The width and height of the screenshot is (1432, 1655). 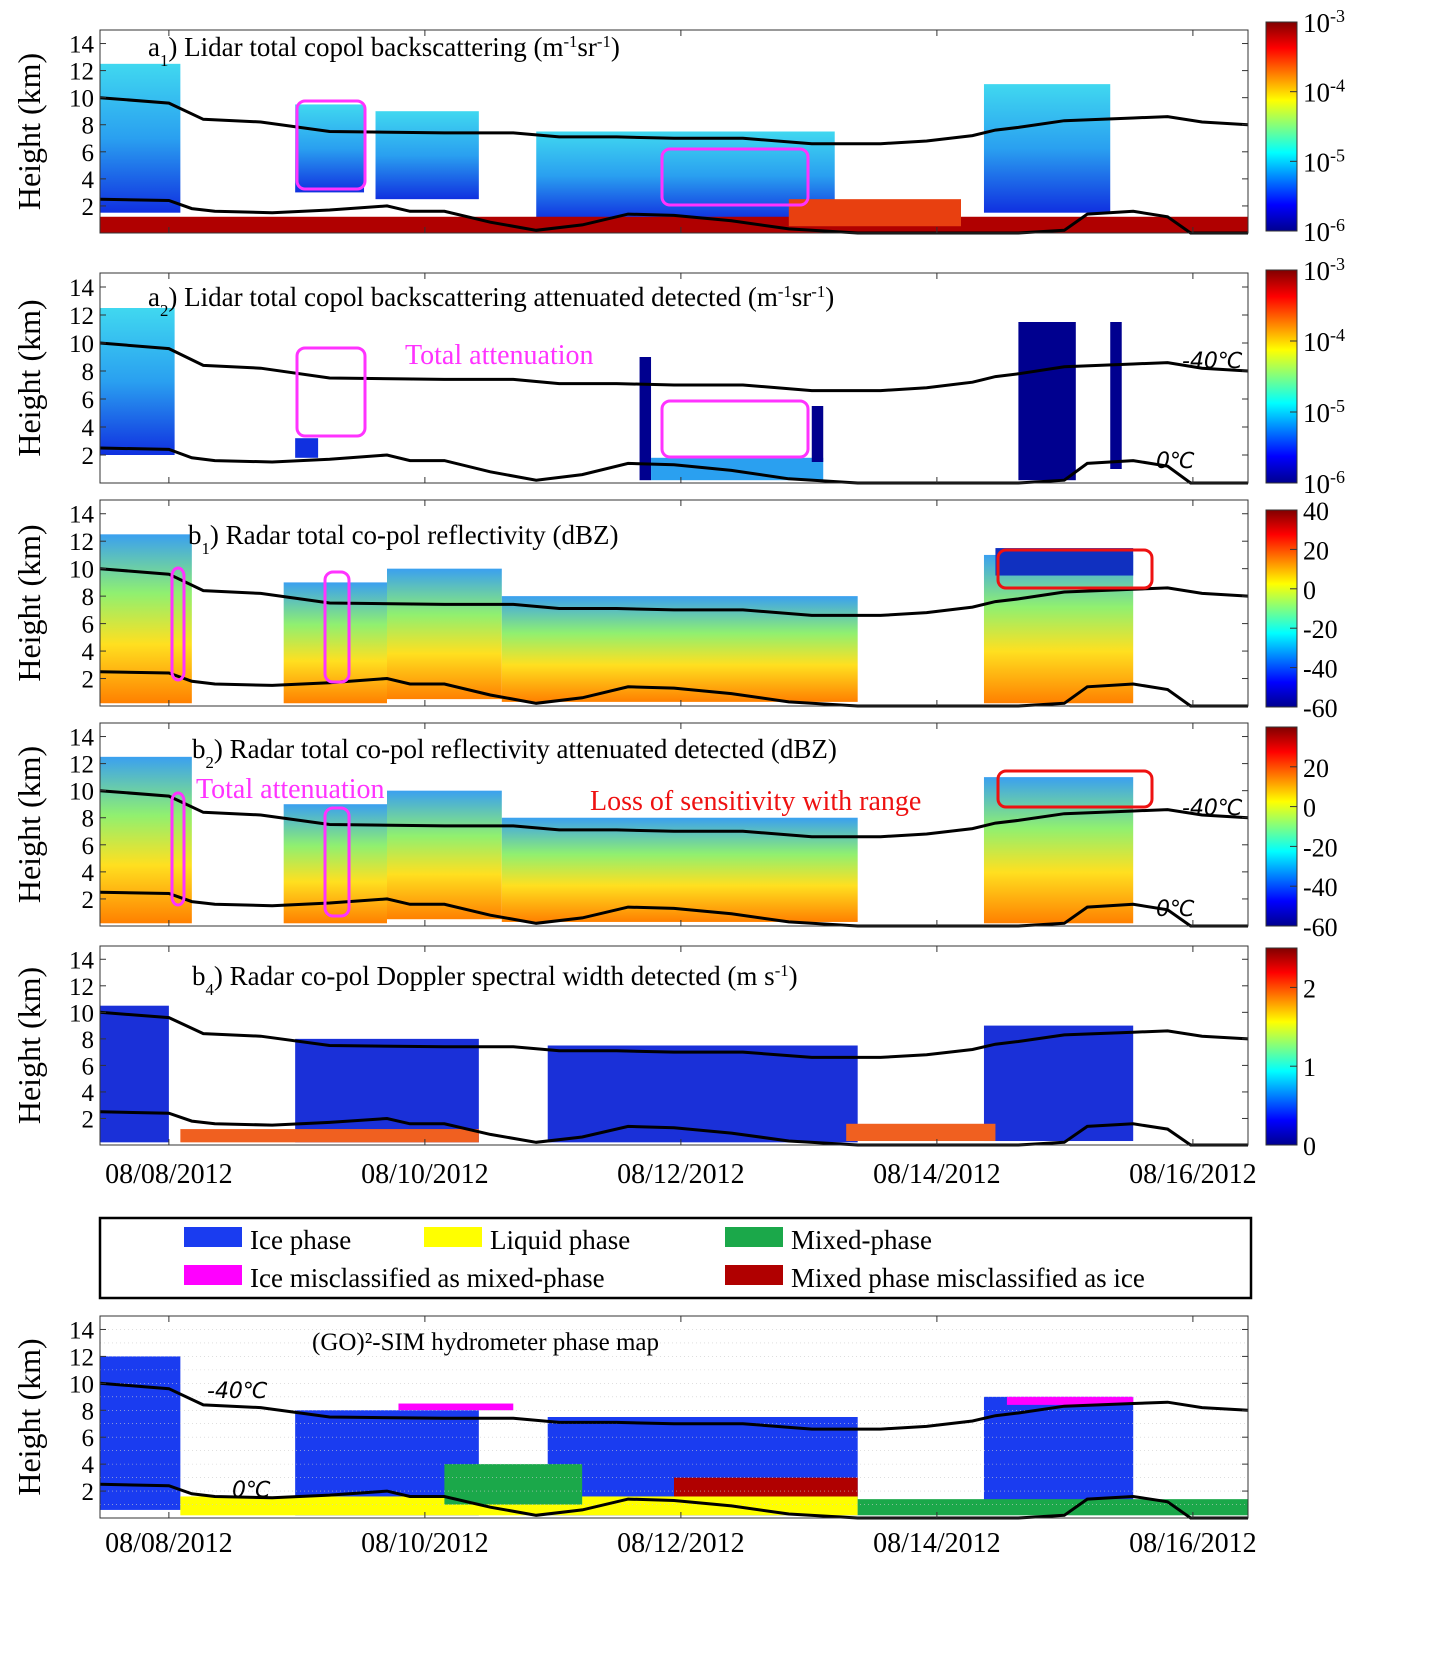 I want to click on annotation-loss-of-sensitivity: Loss of sensitivity with range, so click(x=755, y=801).